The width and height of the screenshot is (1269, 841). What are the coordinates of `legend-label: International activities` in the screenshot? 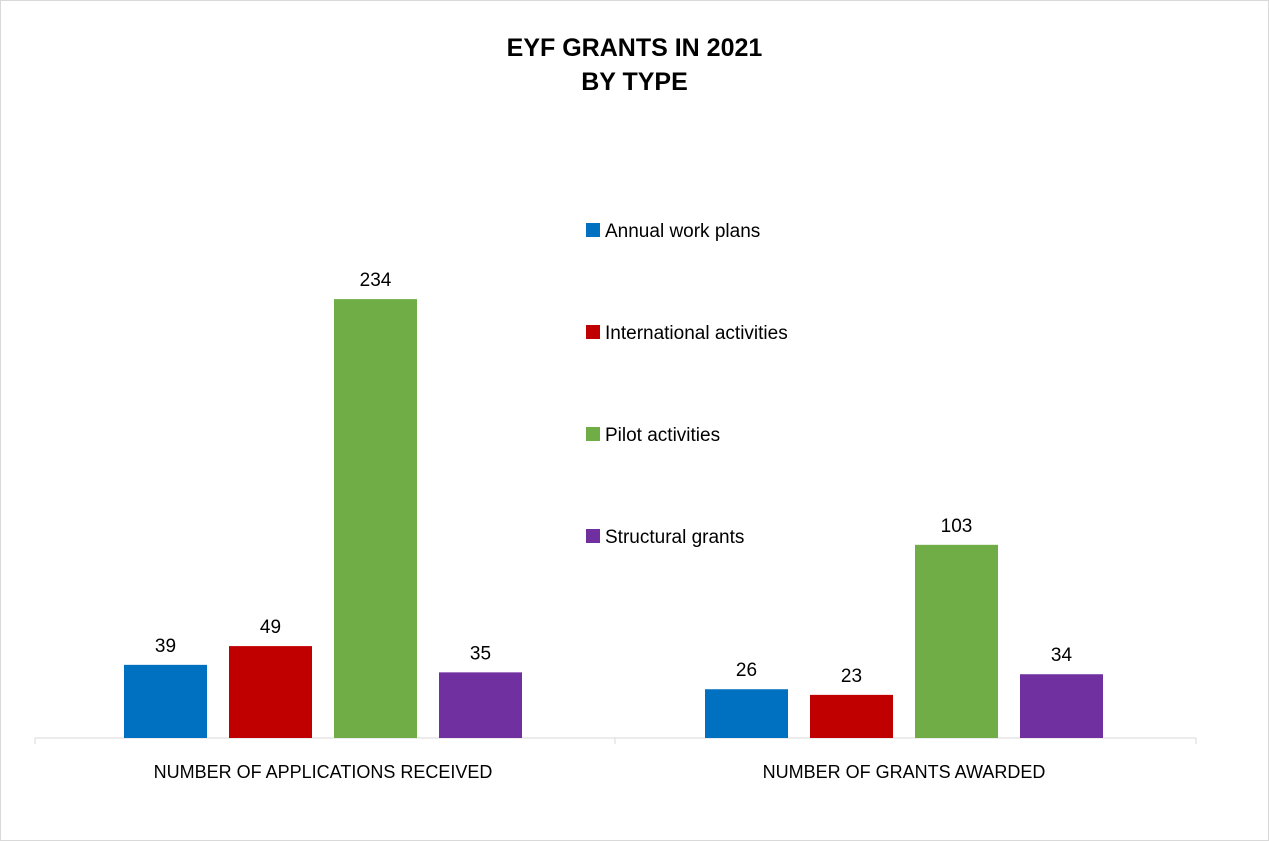 It's located at (696, 333).